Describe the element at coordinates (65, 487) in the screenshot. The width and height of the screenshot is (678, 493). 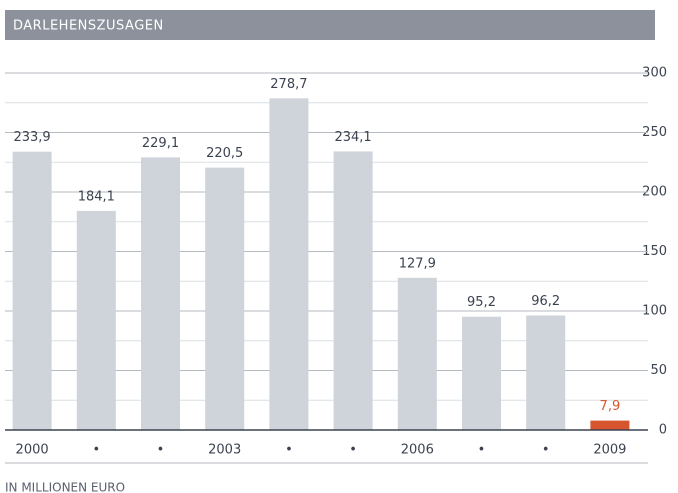
I see `unit-note: IN MILLIONEN EURO` at that location.